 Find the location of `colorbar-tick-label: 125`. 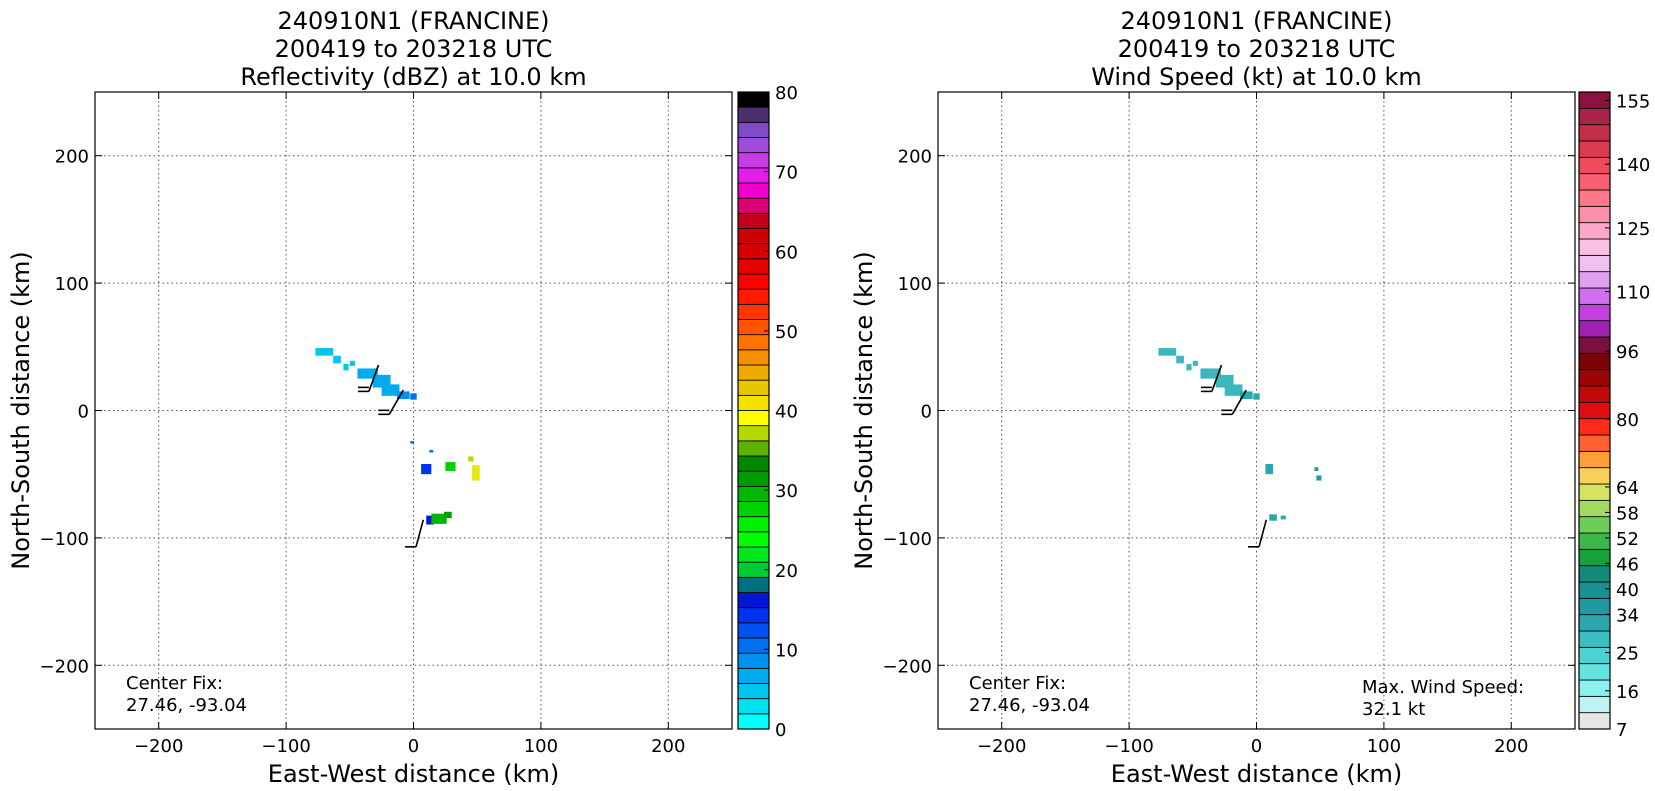

colorbar-tick-label: 125 is located at coordinates (1633, 229).